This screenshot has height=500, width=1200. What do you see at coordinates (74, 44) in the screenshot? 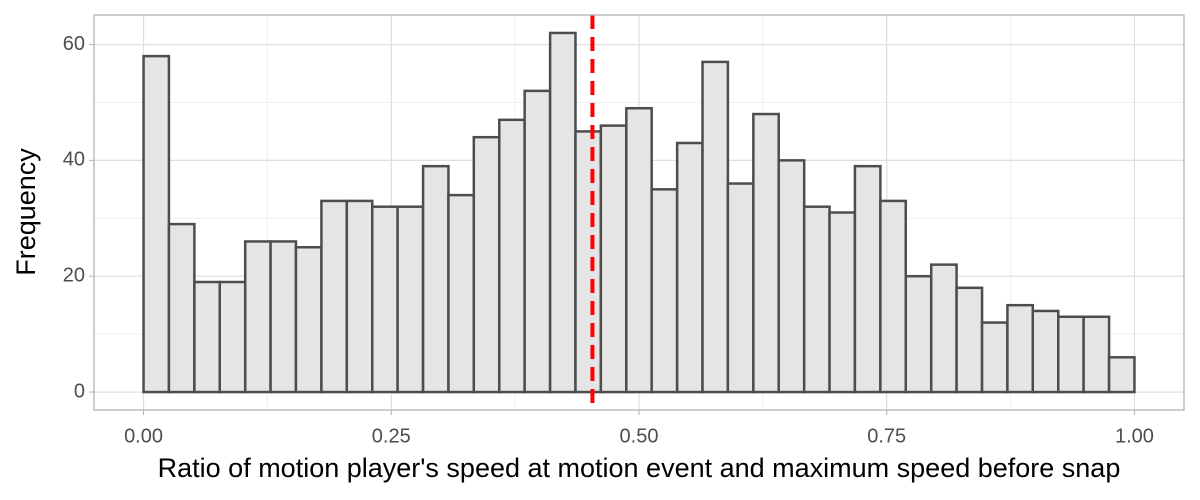
I see `y-tick-label: 60` at bounding box center [74, 44].